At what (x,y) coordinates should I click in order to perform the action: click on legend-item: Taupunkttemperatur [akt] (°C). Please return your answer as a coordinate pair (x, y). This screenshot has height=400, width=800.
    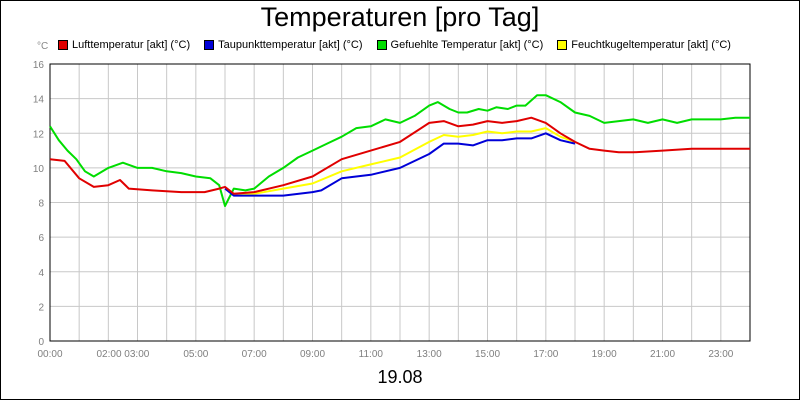
    Looking at the image, I should click on (283, 45).